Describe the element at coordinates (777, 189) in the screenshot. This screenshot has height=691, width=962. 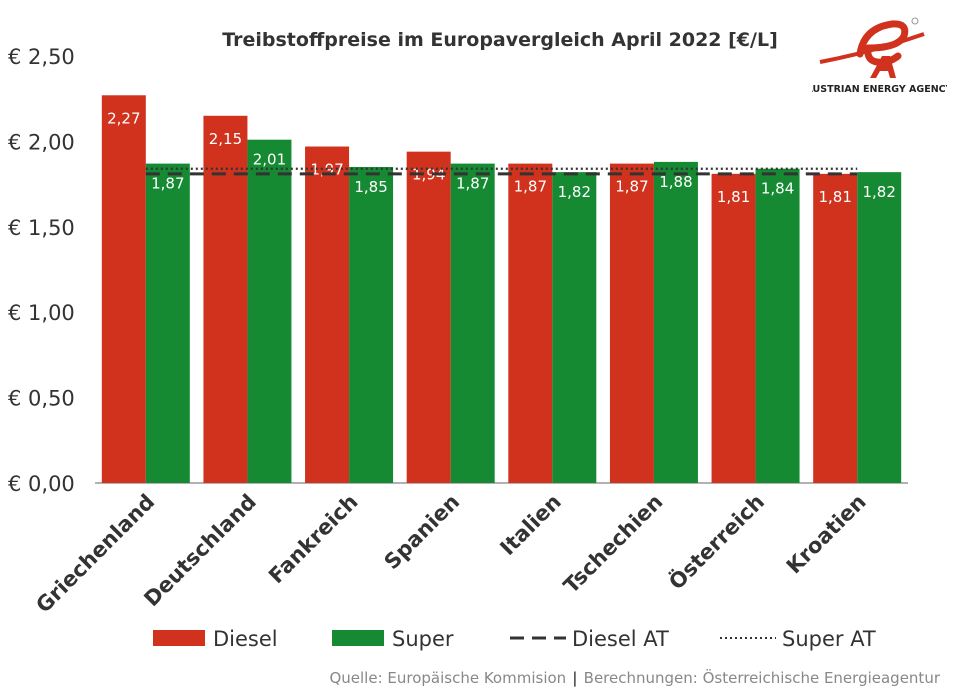
I see `data-label: 1,84` at that location.